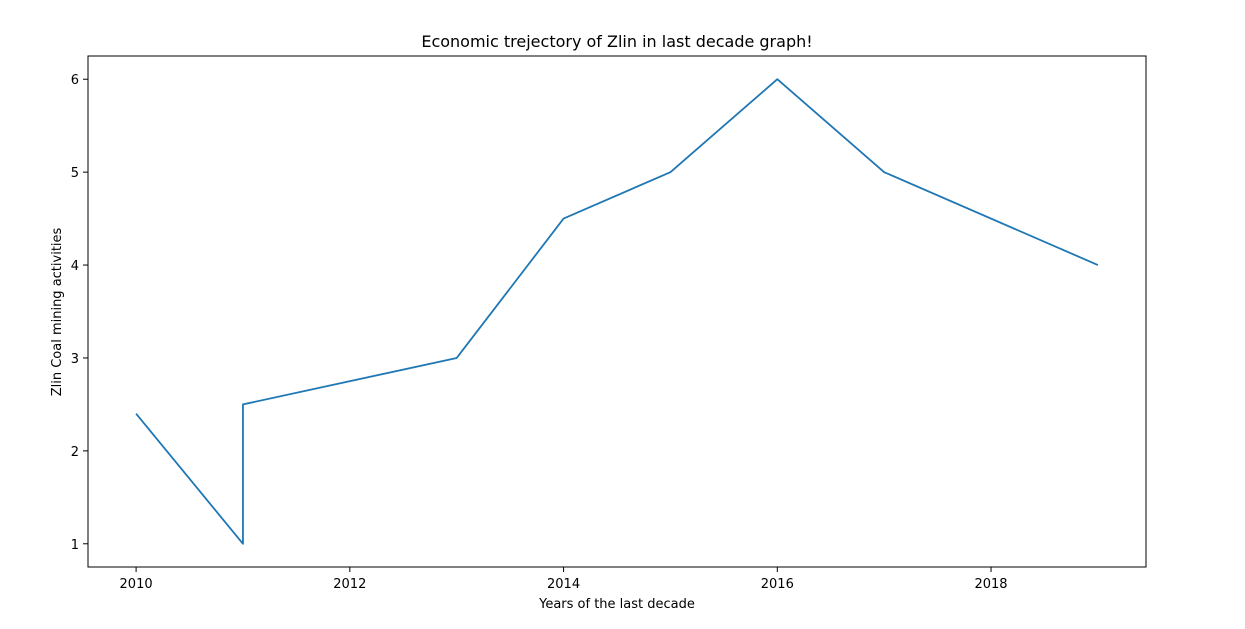 The image size is (1245, 629). I want to click on y-axis-ticks: 1 2 3 4 5 6, so click(79, 313).